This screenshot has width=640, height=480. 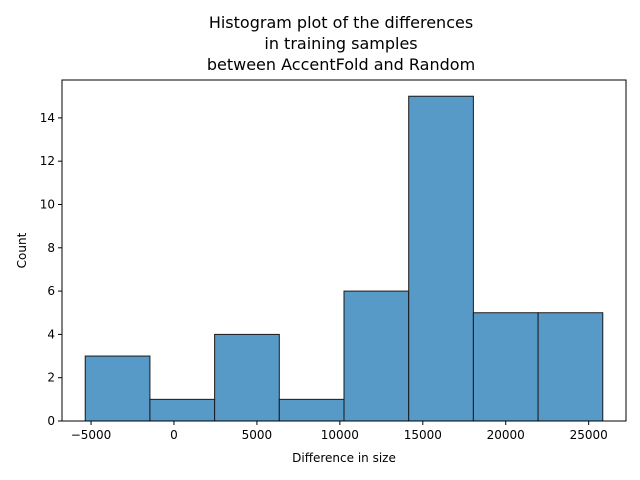 What do you see at coordinates (174, 435) in the screenshot?
I see `x-tick-label: 0` at bounding box center [174, 435].